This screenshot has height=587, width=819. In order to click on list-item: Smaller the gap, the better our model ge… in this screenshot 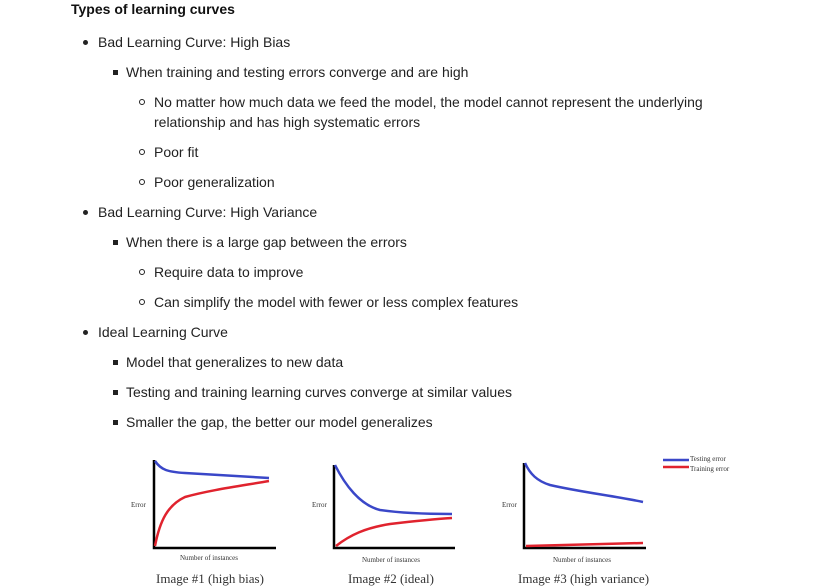, I will do `click(279, 422)`.